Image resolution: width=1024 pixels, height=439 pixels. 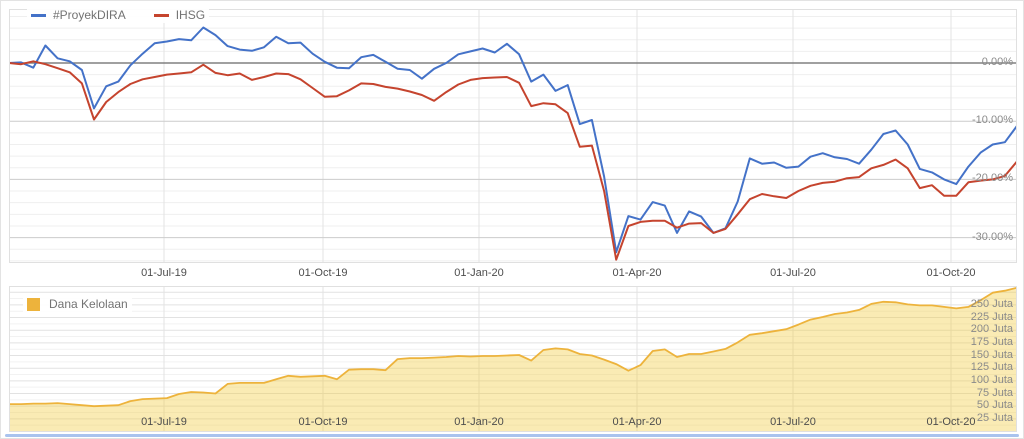 What do you see at coordinates (190, 15) in the screenshot?
I see `legend-label: IHSG` at bounding box center [190, 15].